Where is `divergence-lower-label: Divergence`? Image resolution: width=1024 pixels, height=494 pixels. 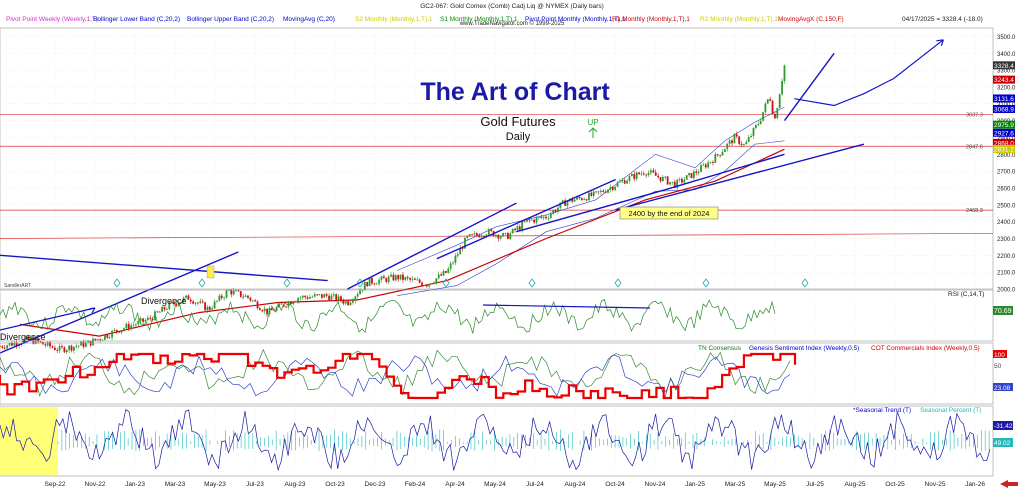
divergence-lower-label: Divergence is located at coordinates (23, 337).